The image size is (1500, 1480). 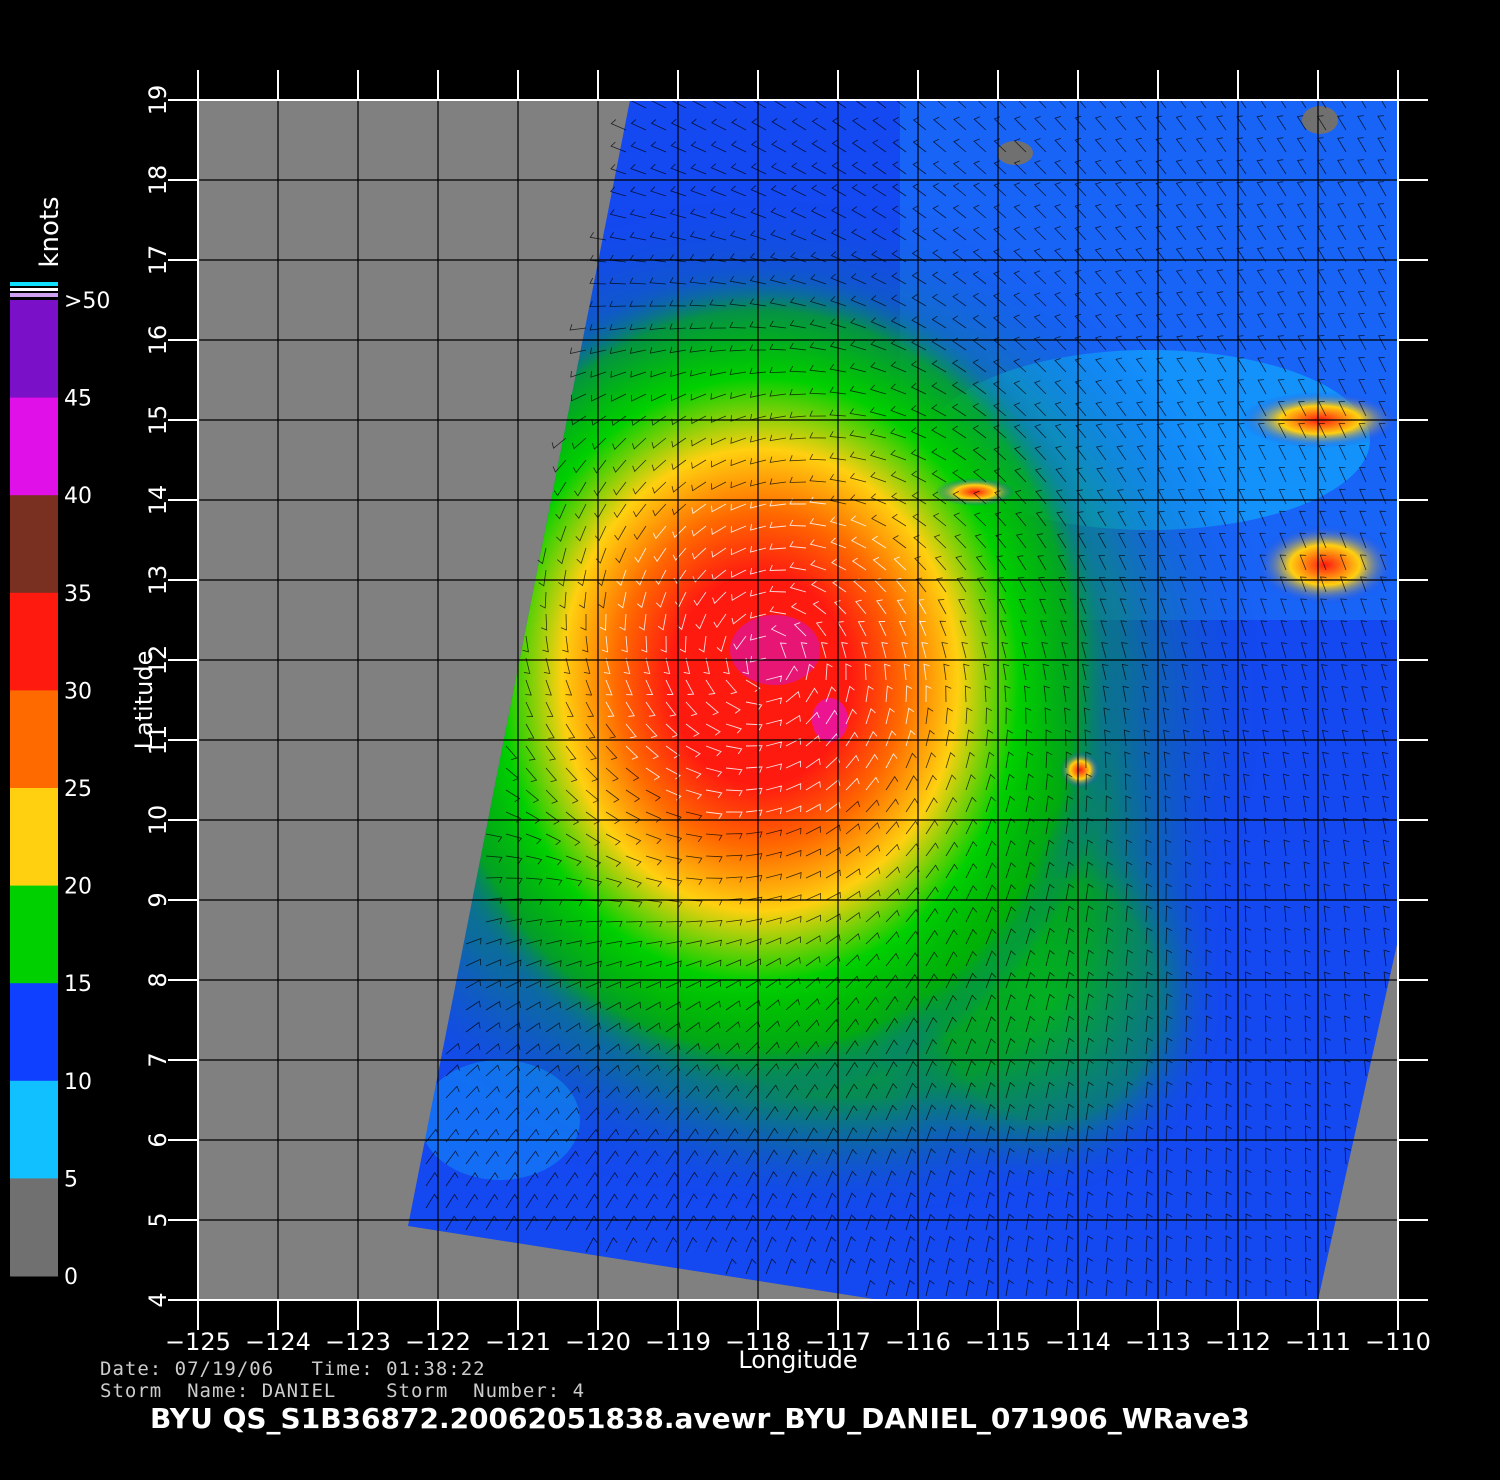 What do you see at coordinates (158, 100) in the screenshot?
I see `lat-tick-label: 19` at bounding box center [158, 100].